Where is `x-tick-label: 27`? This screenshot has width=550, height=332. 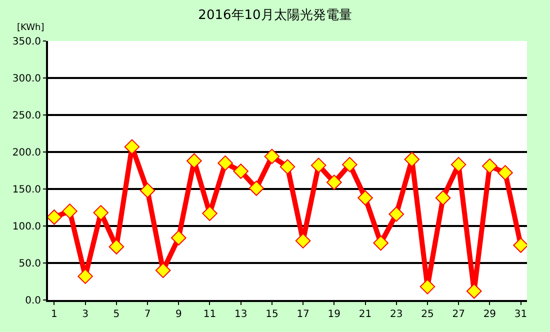 x-tick-label: 27 is located at coordinates (458, 314).